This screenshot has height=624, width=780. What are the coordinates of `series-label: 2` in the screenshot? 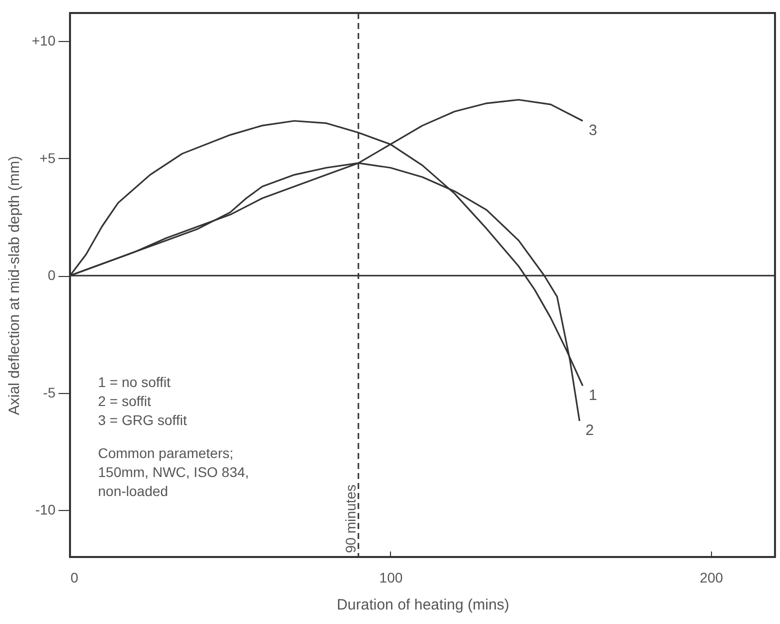 It's located at (590, 430).